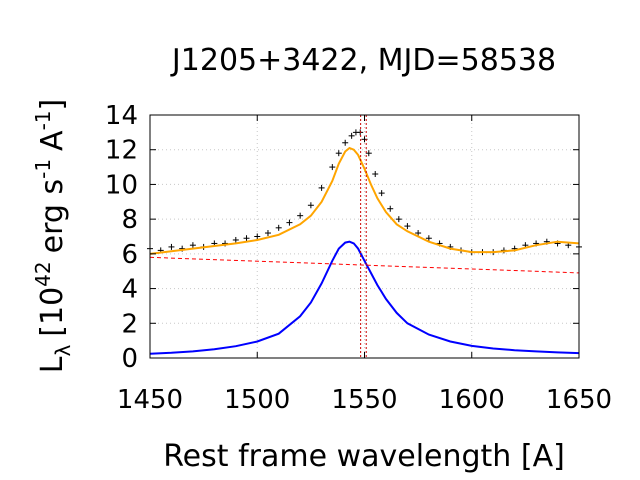 This screenshot has height=480, width=640. Describe the element at coordinates (129, 220) in the screenshot. I see `y-tick-label: 8` at that location.